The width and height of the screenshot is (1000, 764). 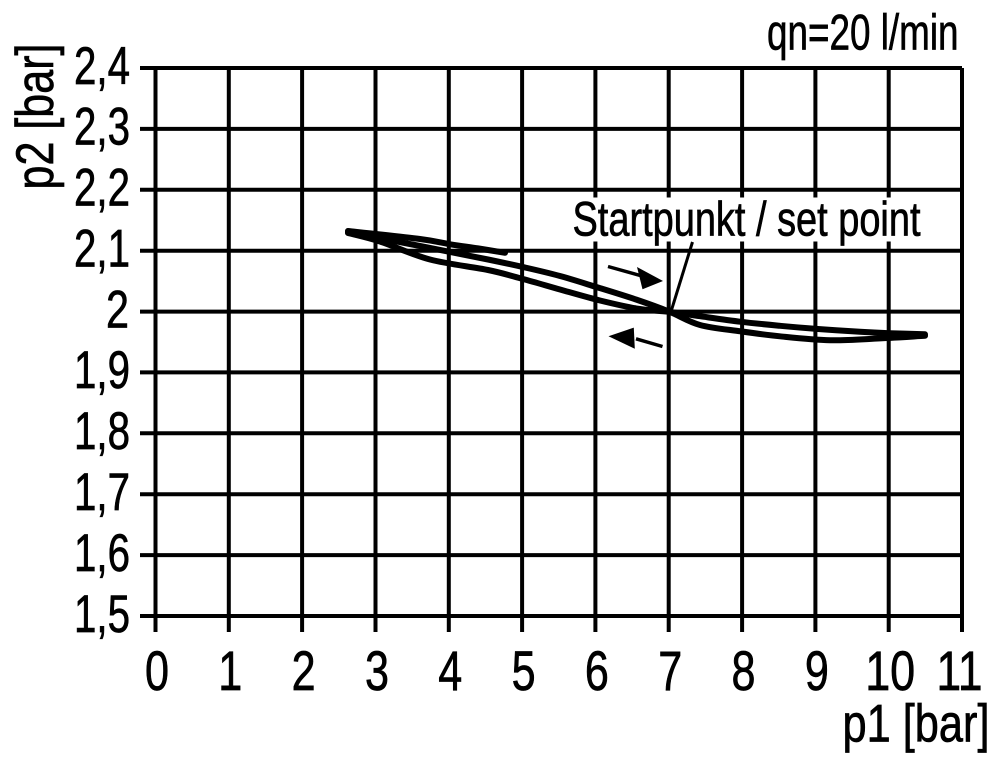 I want to click on svg-text: 9, so click(x=817, y=670).